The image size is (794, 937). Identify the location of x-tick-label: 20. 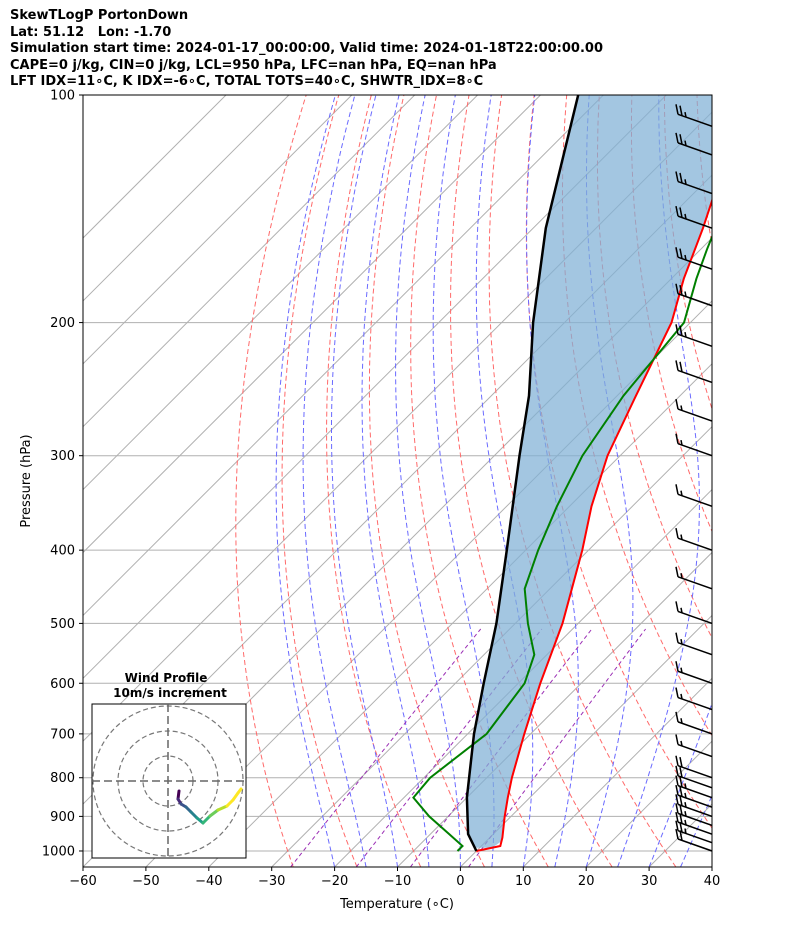
(586, 881).